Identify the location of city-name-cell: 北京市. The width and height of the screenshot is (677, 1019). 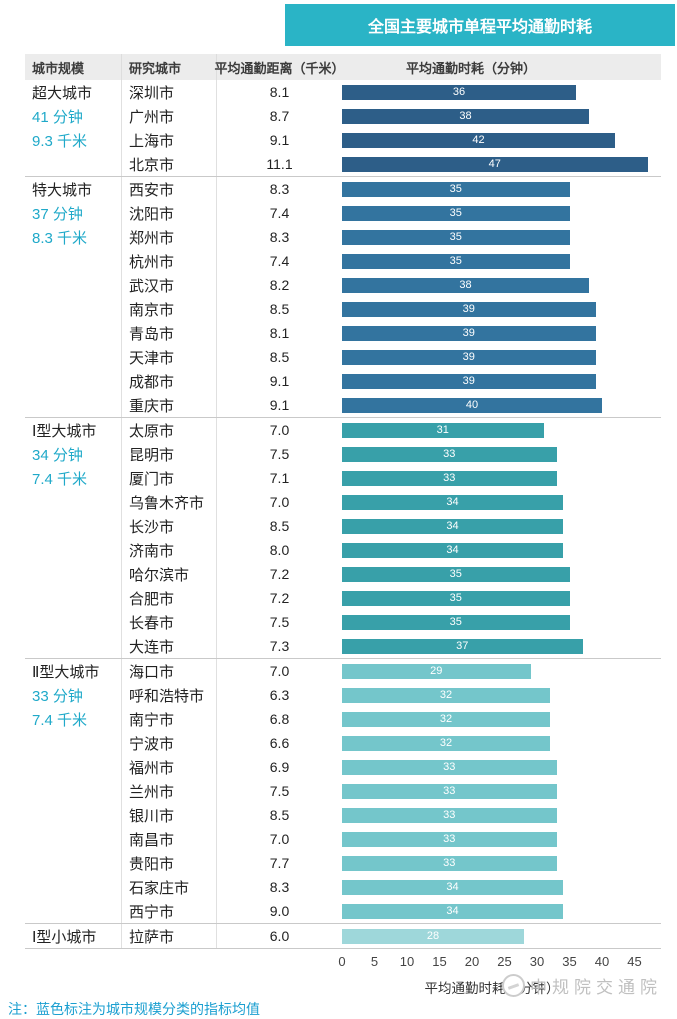
(169, 164).